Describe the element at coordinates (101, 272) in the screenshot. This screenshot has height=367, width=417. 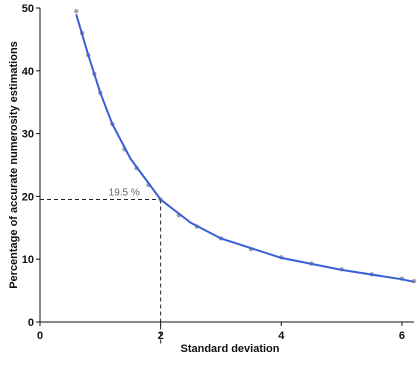
I see `reference-lines` at that location.